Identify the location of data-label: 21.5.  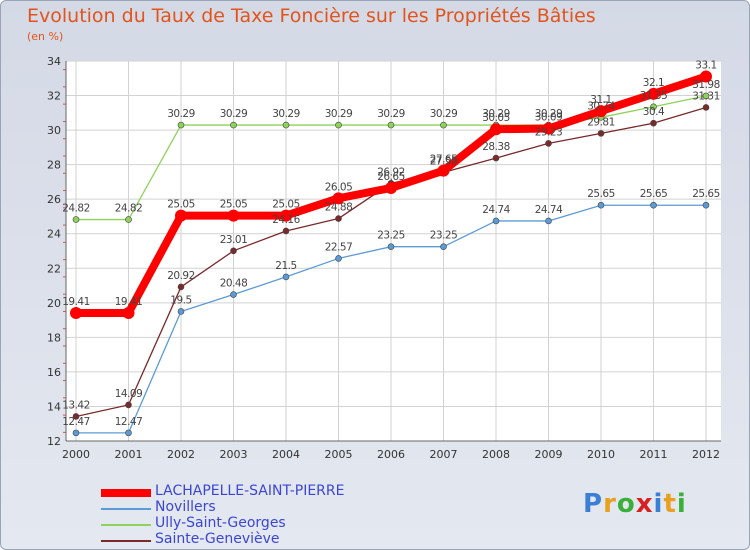
(285, 266).